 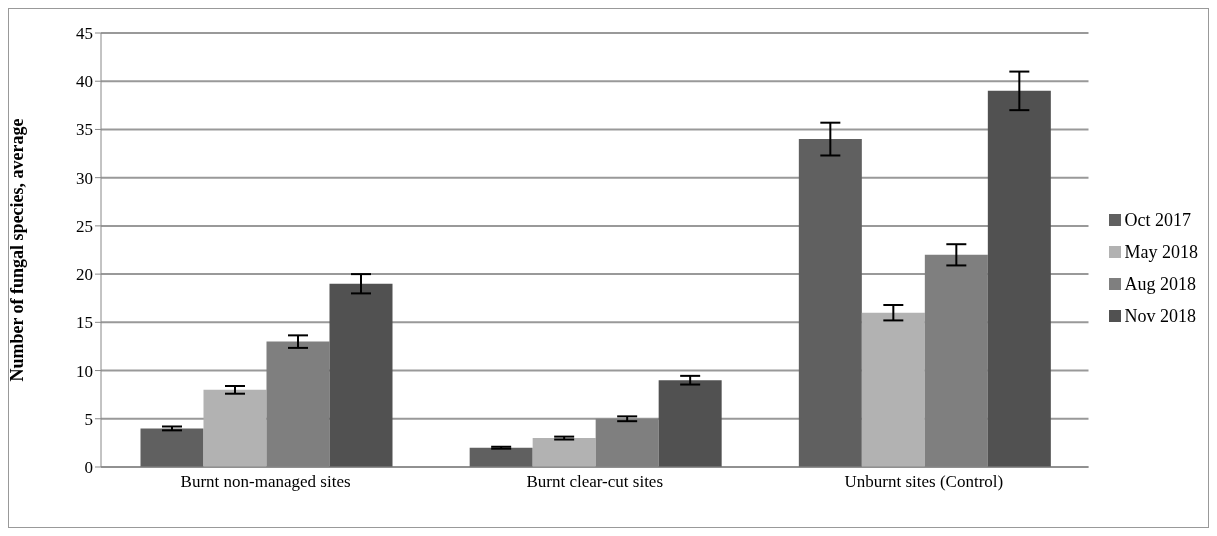 I want to click on y-tick-label: 35, so click(x=84, y=130).